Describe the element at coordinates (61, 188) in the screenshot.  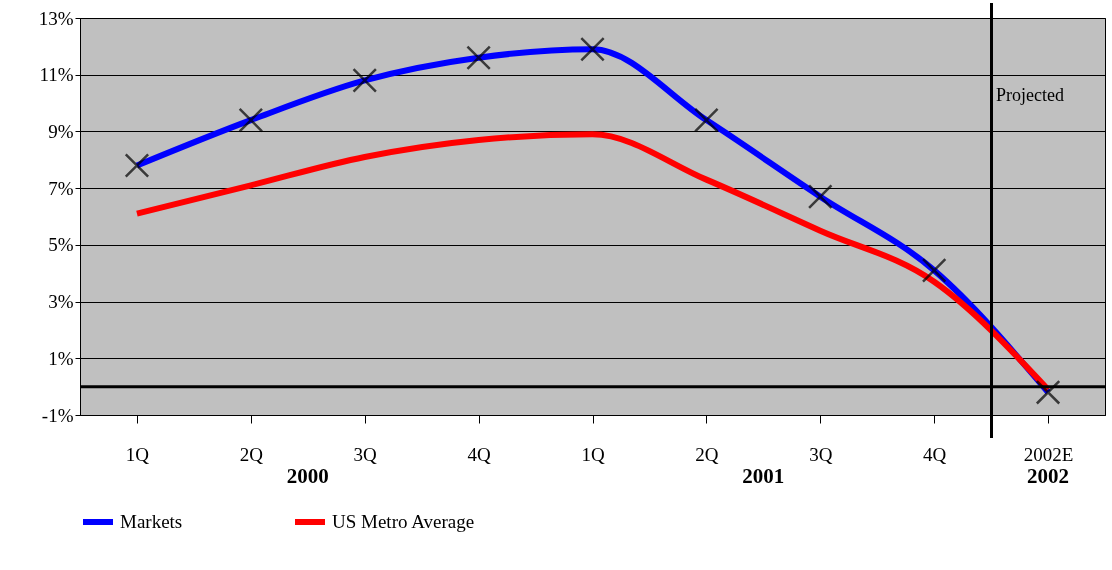
I see `y-tick-label: 7%` at that location.